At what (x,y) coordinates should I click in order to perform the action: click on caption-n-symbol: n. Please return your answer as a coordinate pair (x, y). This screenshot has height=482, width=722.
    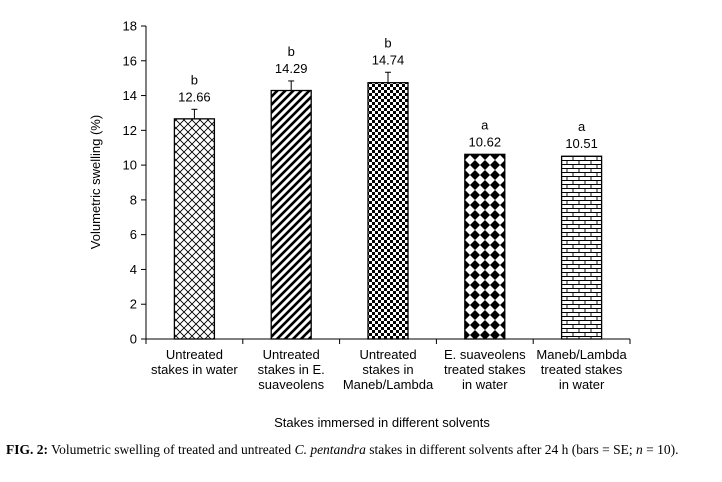
    Looking at the image, I should click on (639, 449).